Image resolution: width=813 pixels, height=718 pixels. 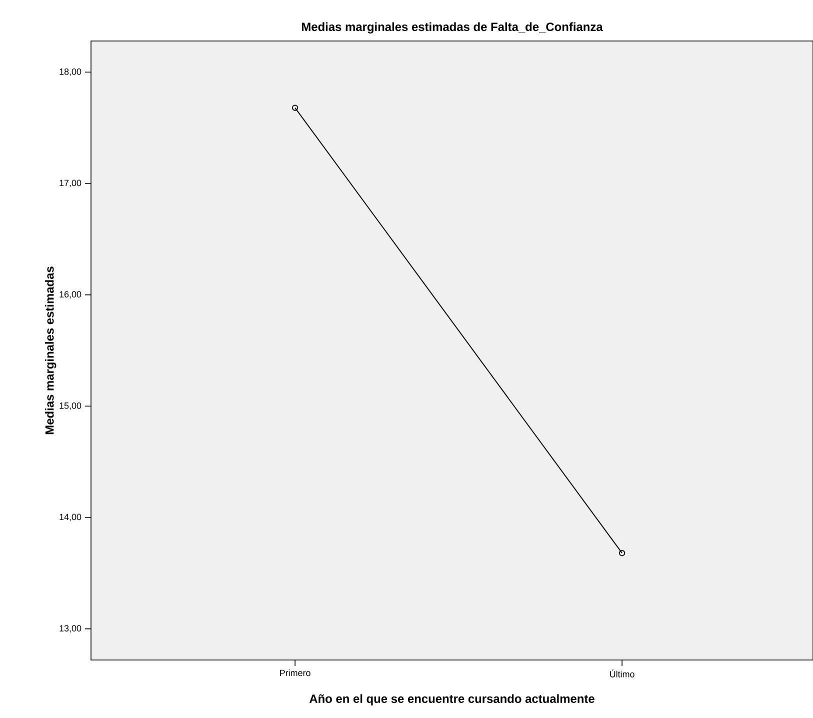 What do you see at coordinates (451, 700) in the screenshot?
I see `x-axis-title: Año en el que se encuentre cursando actualmente` at bounding box center [451, 700].